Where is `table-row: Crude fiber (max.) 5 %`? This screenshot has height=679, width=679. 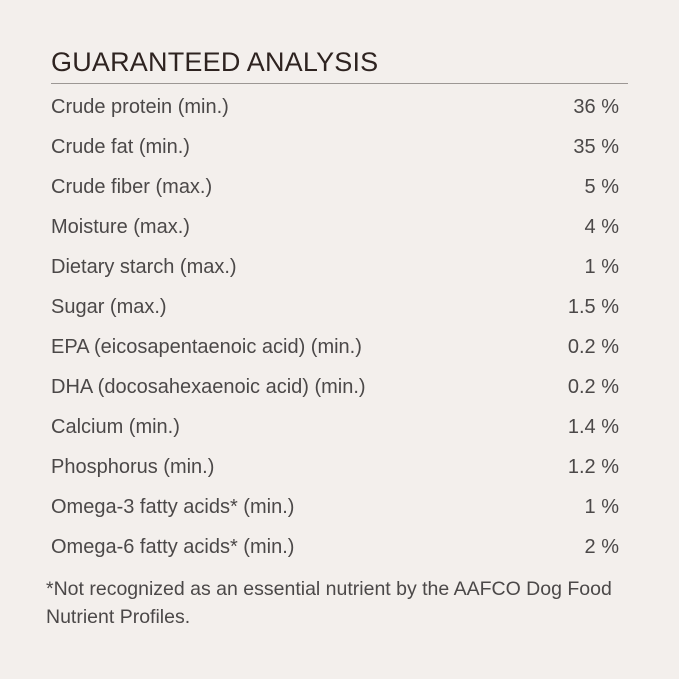 table-row: Crude fiber (max.) 5 % is located at coordinates (335, 187).